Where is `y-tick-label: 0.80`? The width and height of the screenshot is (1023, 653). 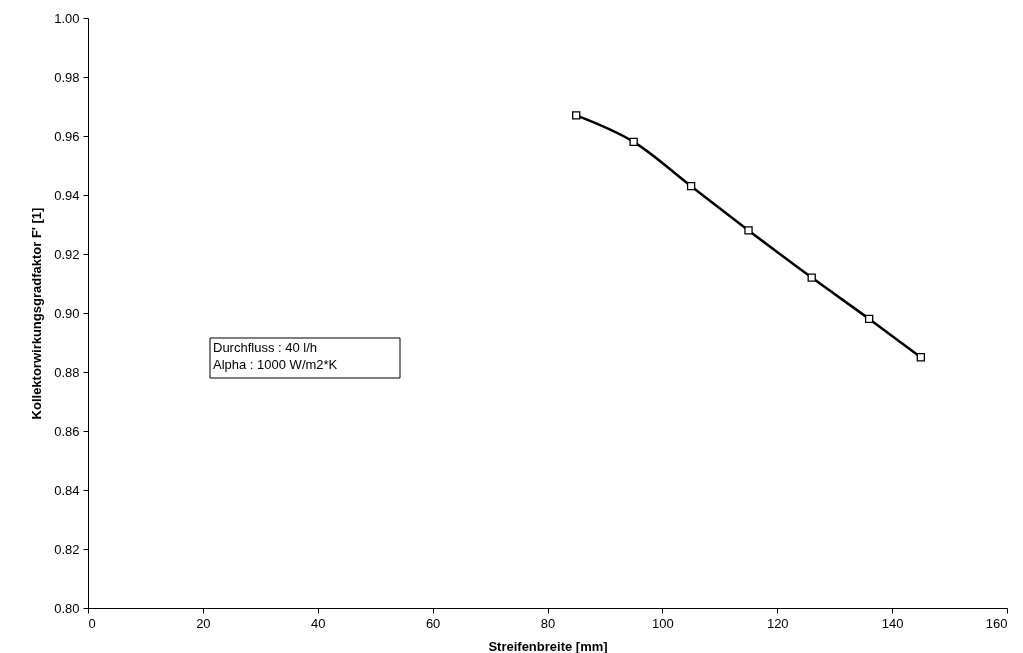 y-tick-label: 0.80 is located at coordinates (67, 608).